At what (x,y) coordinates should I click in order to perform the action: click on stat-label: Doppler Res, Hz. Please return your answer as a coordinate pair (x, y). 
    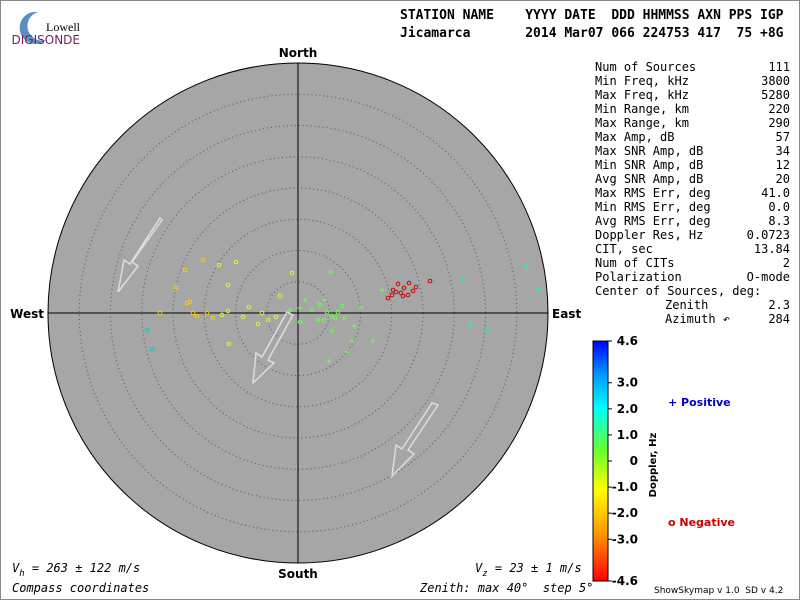
    Looking at the image, I should click on (649, 235).